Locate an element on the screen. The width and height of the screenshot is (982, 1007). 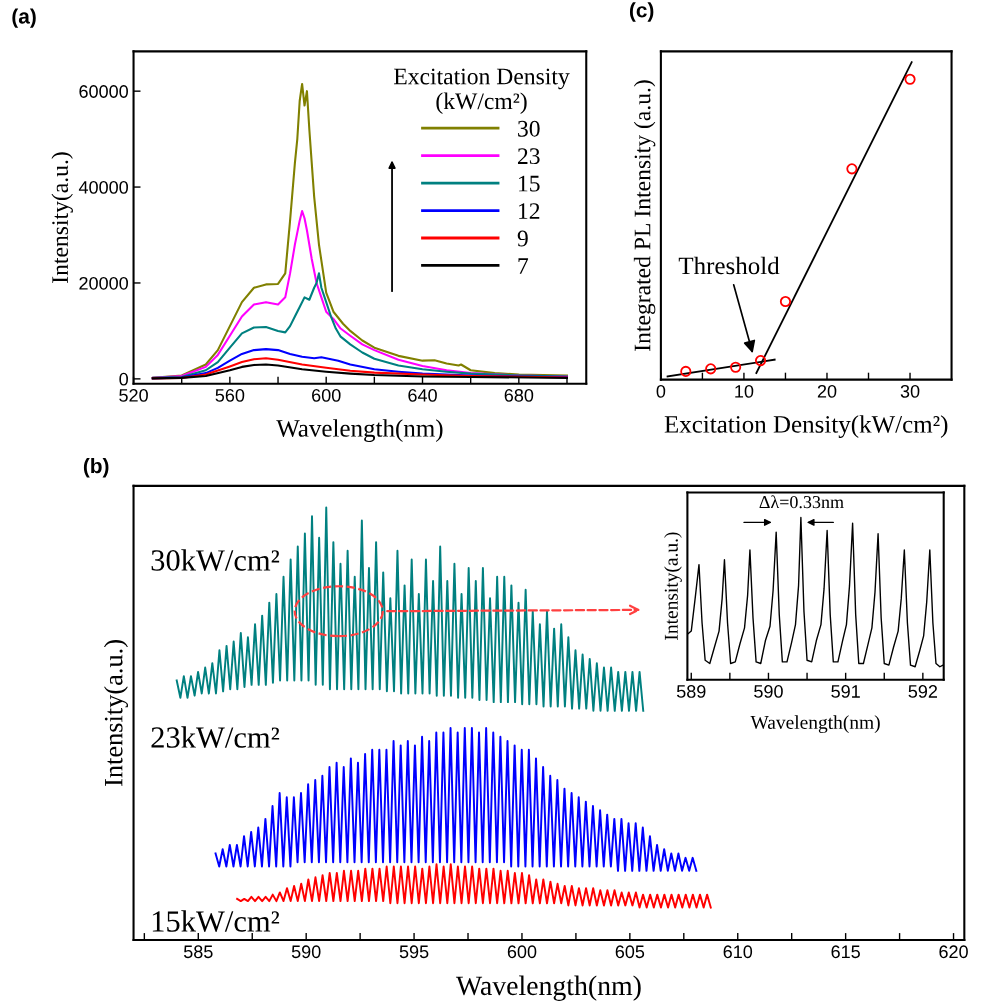
chart-title: (a) is located at coordinates (24, 18).